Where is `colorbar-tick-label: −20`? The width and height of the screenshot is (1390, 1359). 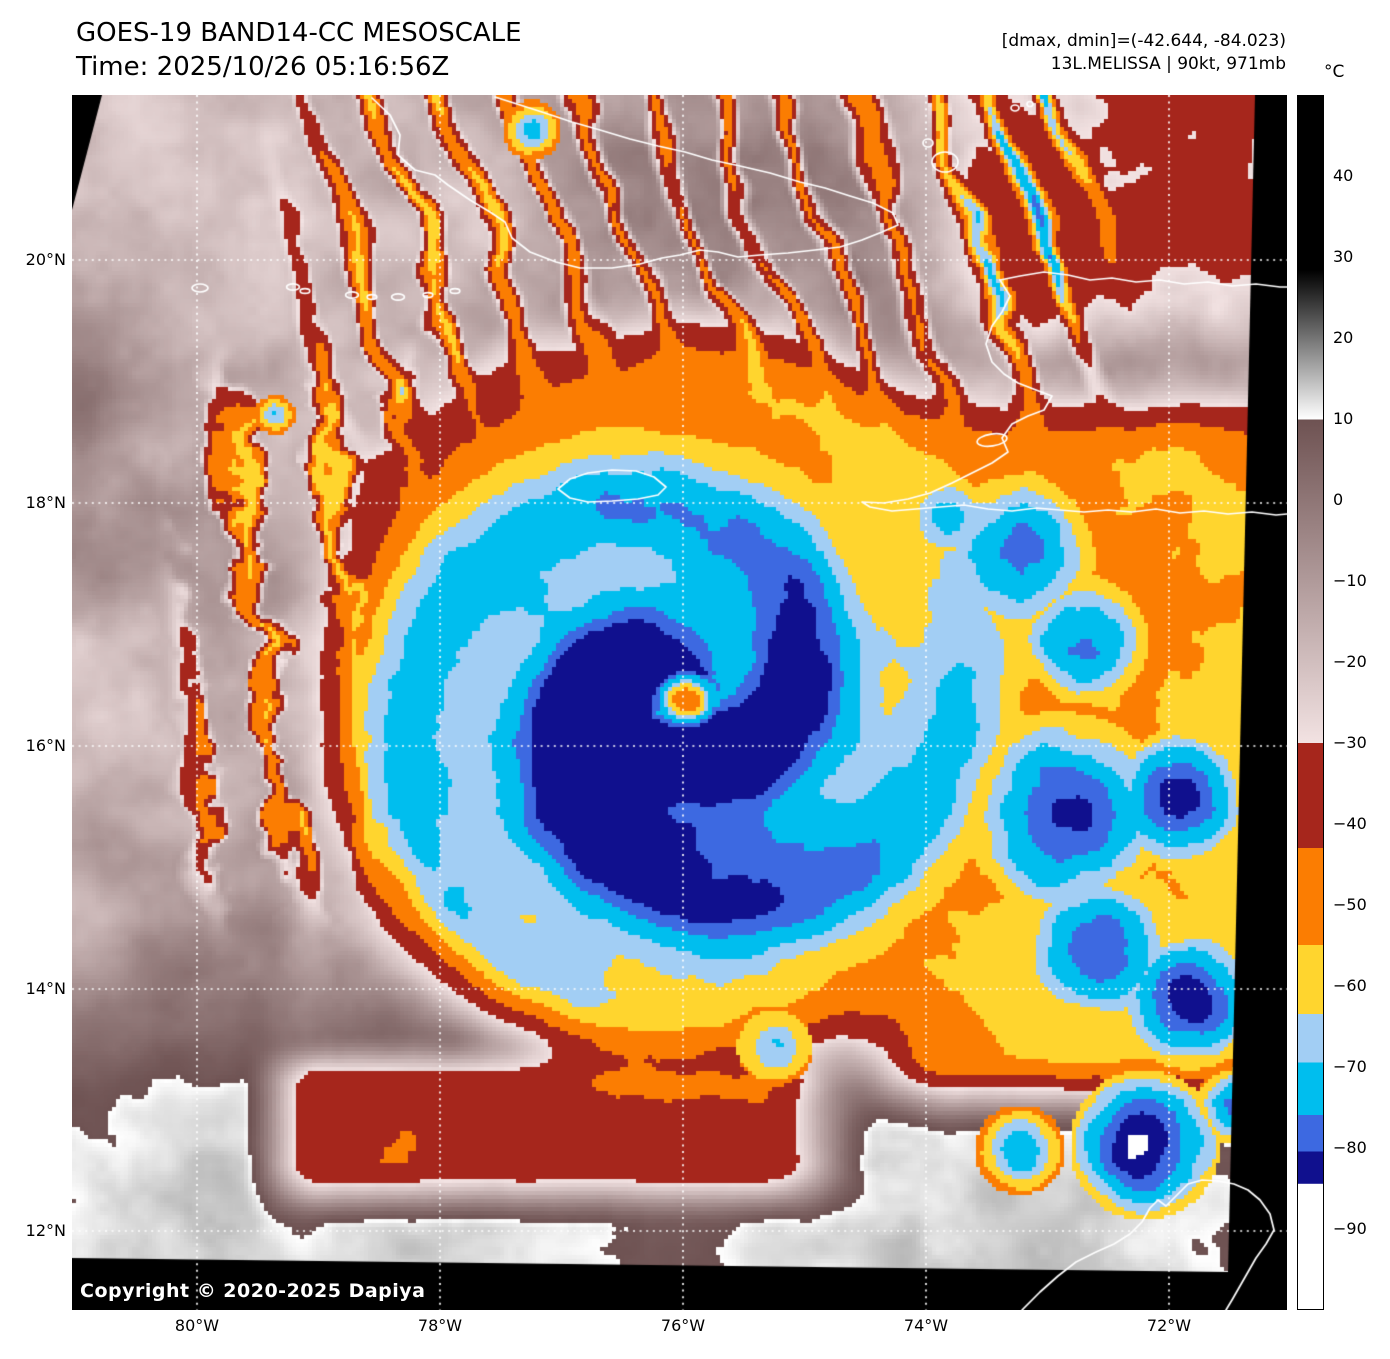 colorbar-tick-label: −20 is located at coordinates (1350, 661).